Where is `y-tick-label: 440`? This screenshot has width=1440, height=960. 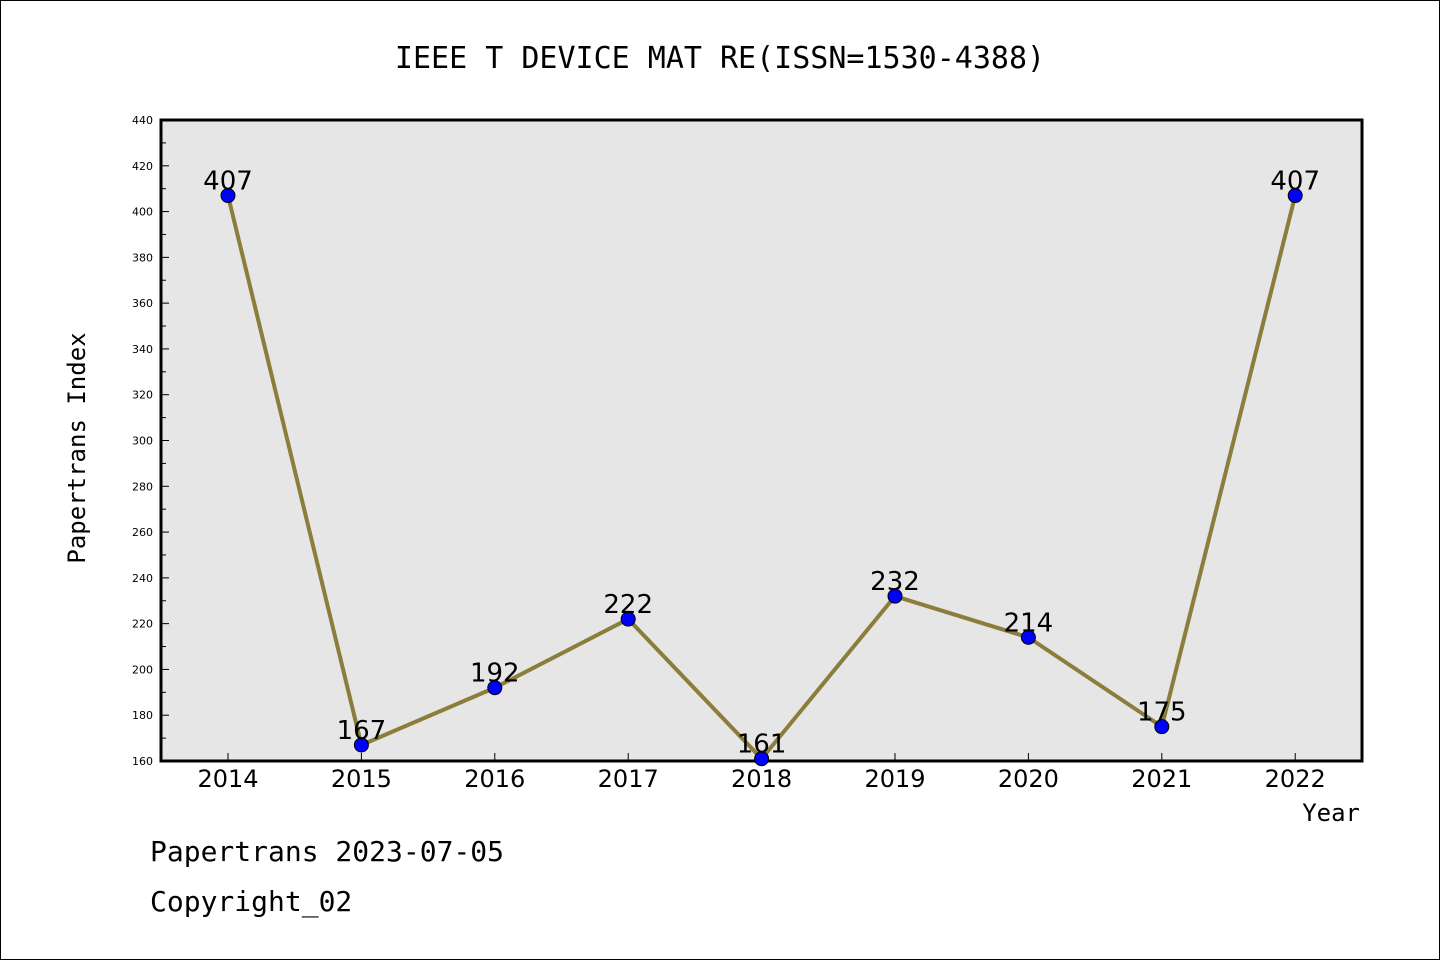
y-tick-label: 440 is located at coordinates (142, 120).